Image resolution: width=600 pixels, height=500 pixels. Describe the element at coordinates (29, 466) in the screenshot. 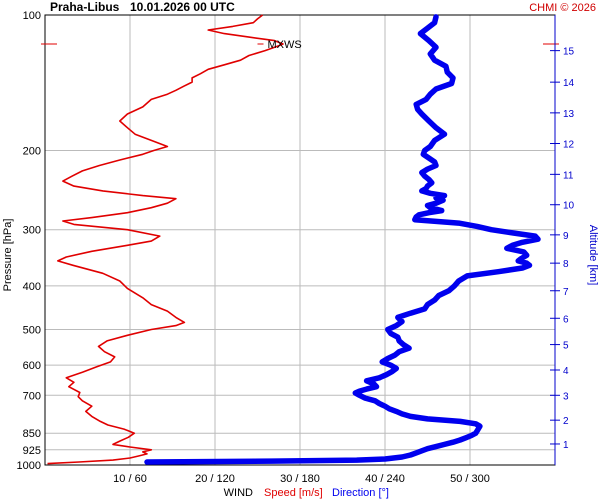

I see `pressure-tick-label: 1000` at that location.